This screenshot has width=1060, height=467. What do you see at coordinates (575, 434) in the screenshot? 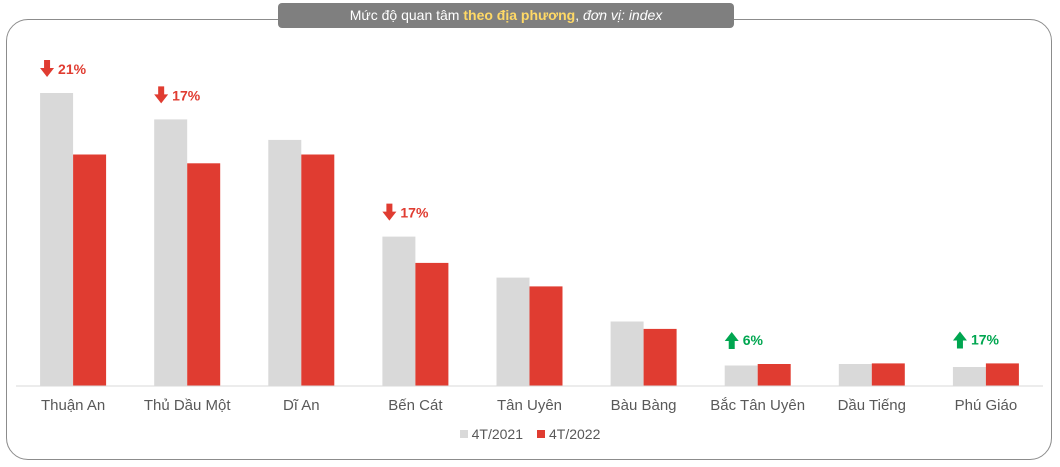
I see `legend-label: 4T/2022` at bounding box center [575, 434].